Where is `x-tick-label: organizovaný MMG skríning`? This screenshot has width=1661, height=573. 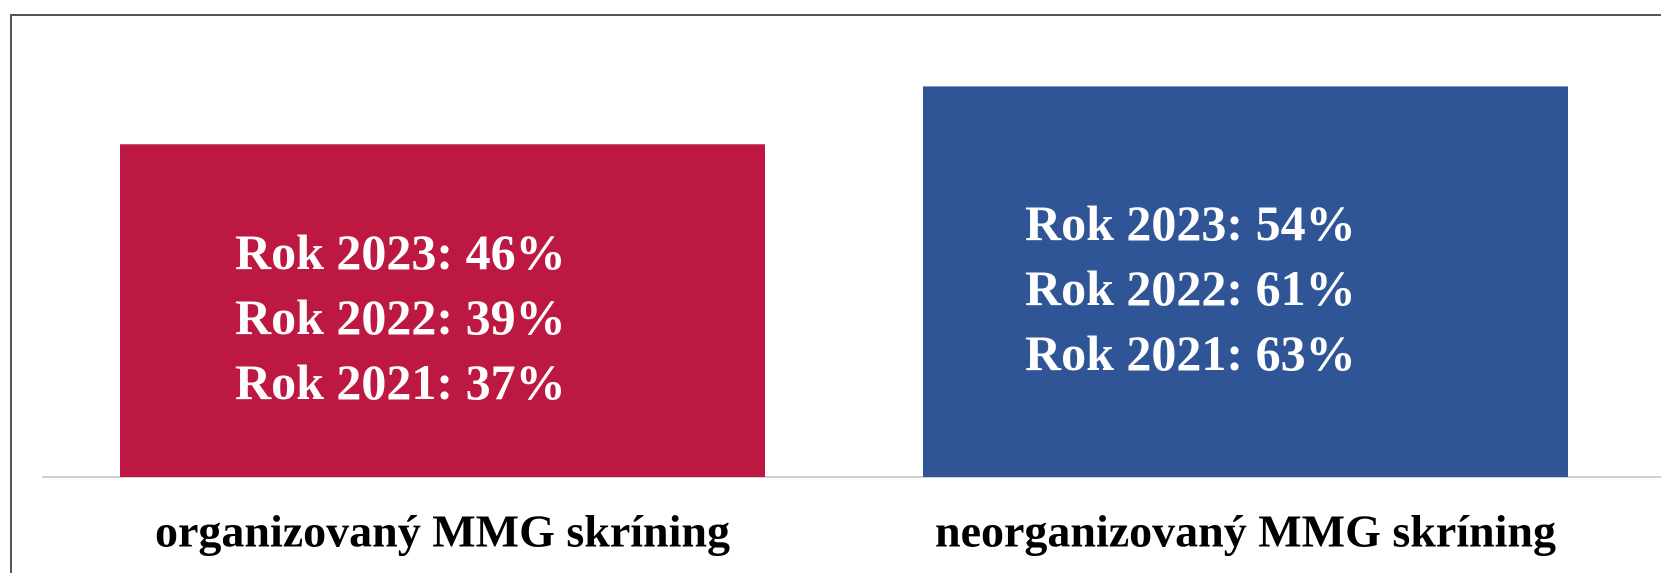
x-tick-label: organizovaný MMG skríning is located at coordinates (442, 531).